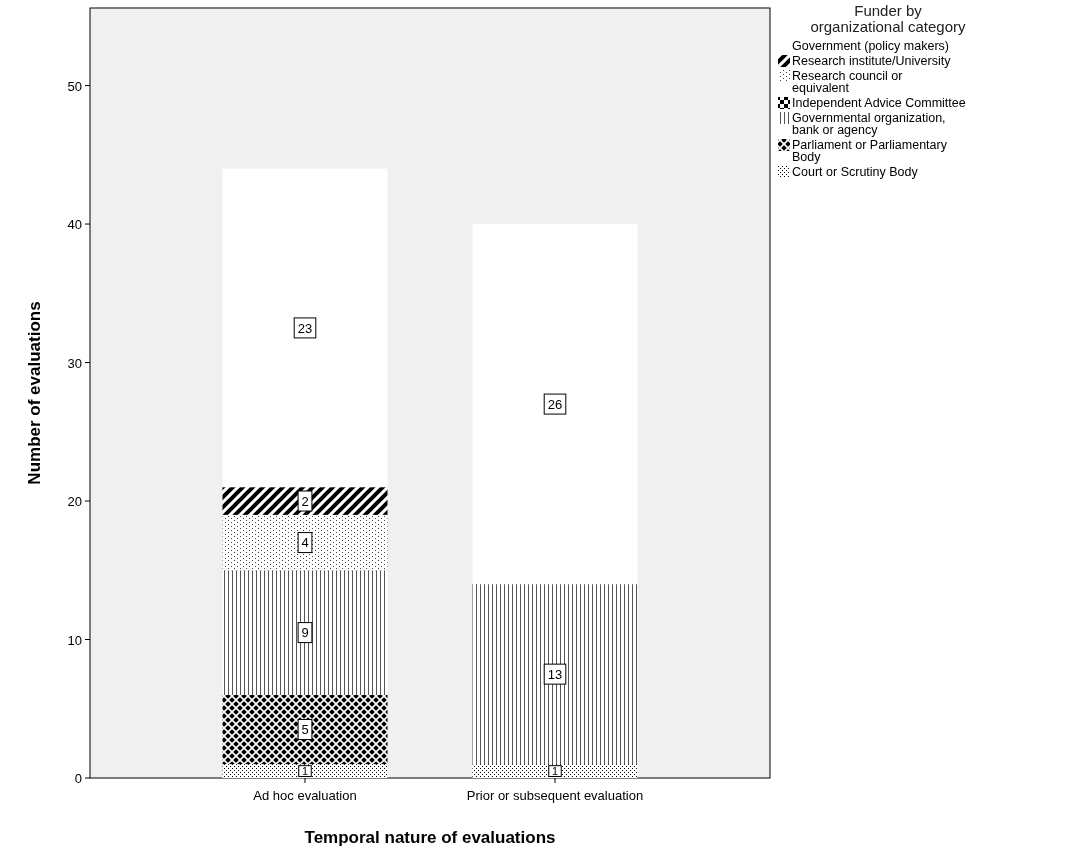 The image size is (1084, 859). I want to click on data-label: 26, so click(555, 404).